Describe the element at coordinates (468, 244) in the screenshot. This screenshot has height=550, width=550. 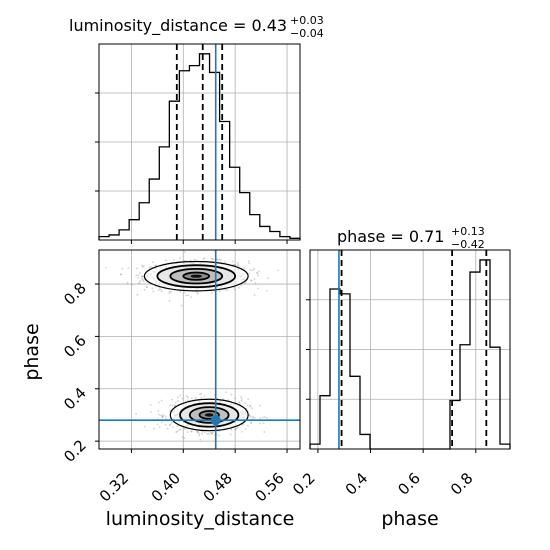
I see `phase-title-sub: −0.42` at that location.